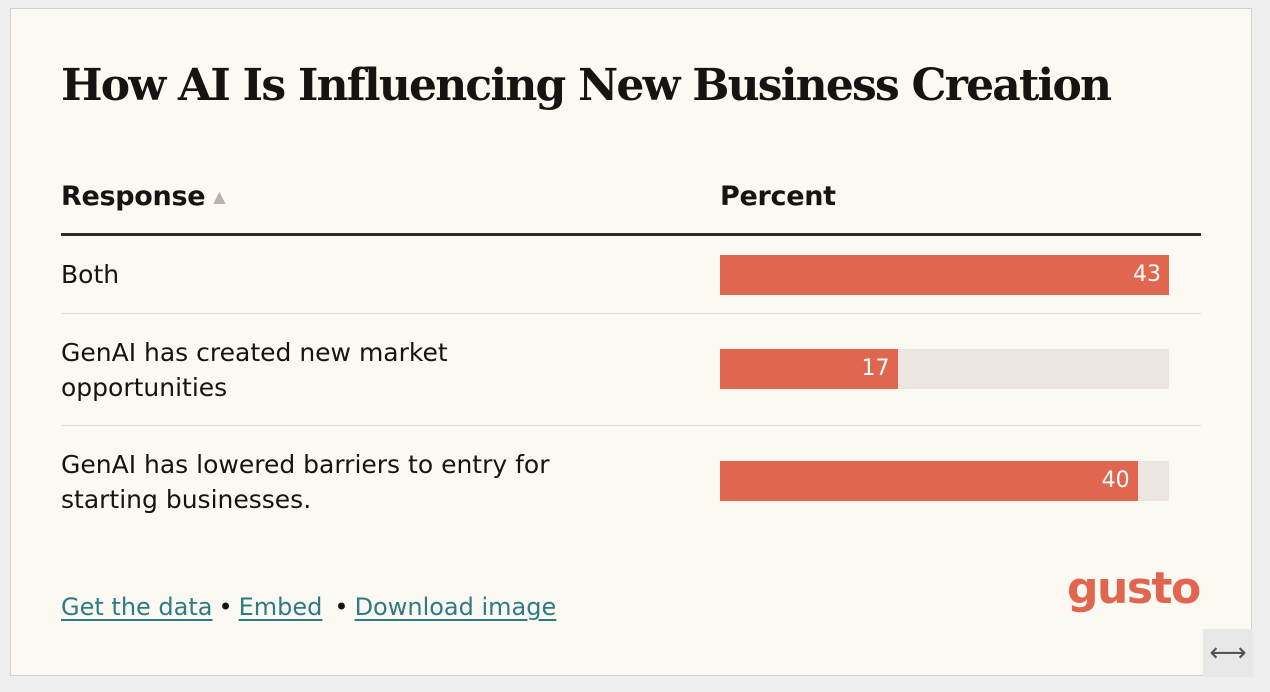 The image size is (1270, 692). Describe the element at coordinates (631, 234) in the screenshot. I see `header-divider` at that location.